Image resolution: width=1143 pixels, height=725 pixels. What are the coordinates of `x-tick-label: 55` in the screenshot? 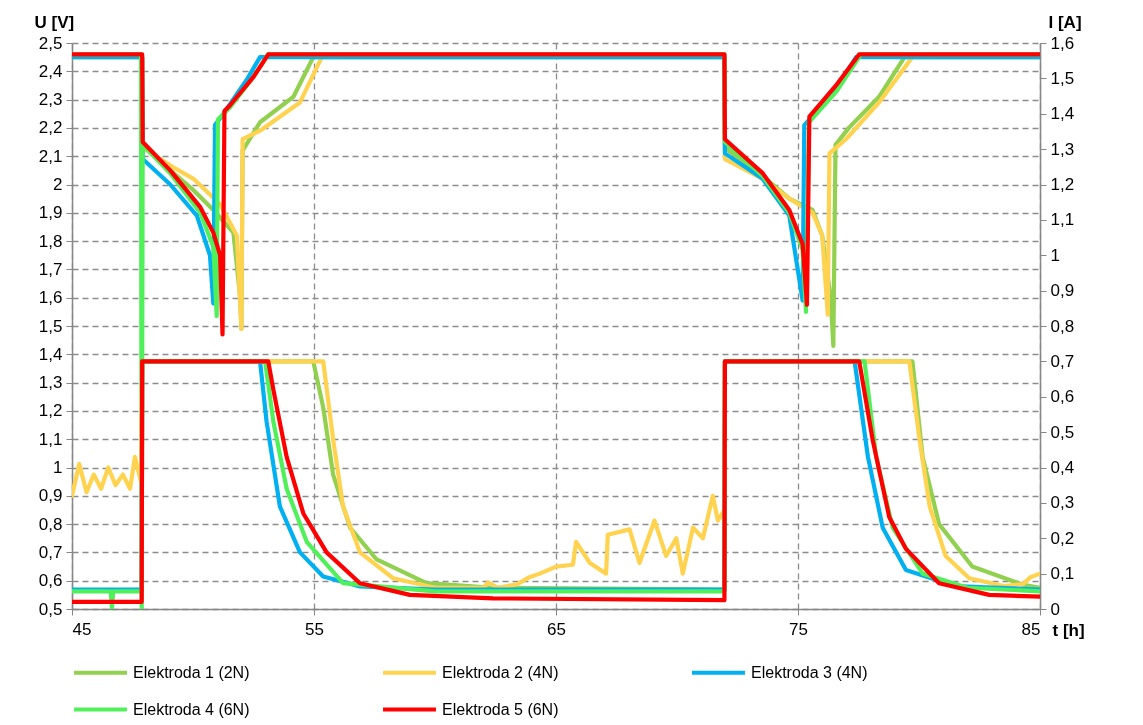 It's located at (314, 629).